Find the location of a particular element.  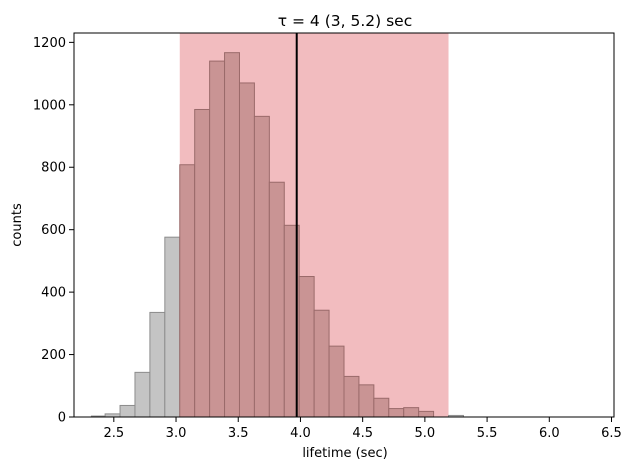

y-tick-label: 600 is located at coordinates (53, 230).